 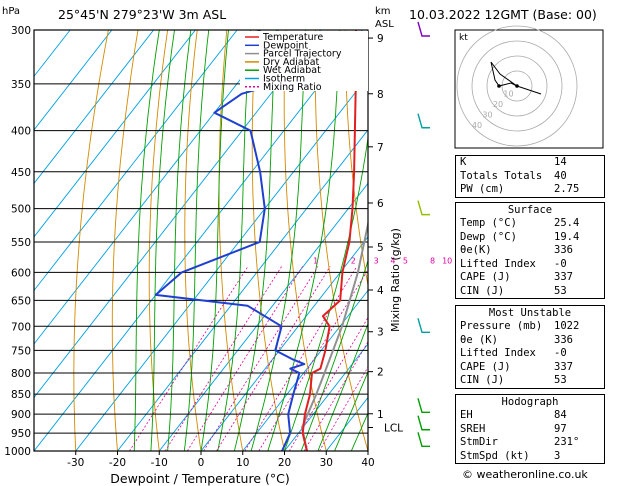 I want to click on pressure-tick-label: 650, so click(x=21, y=301).